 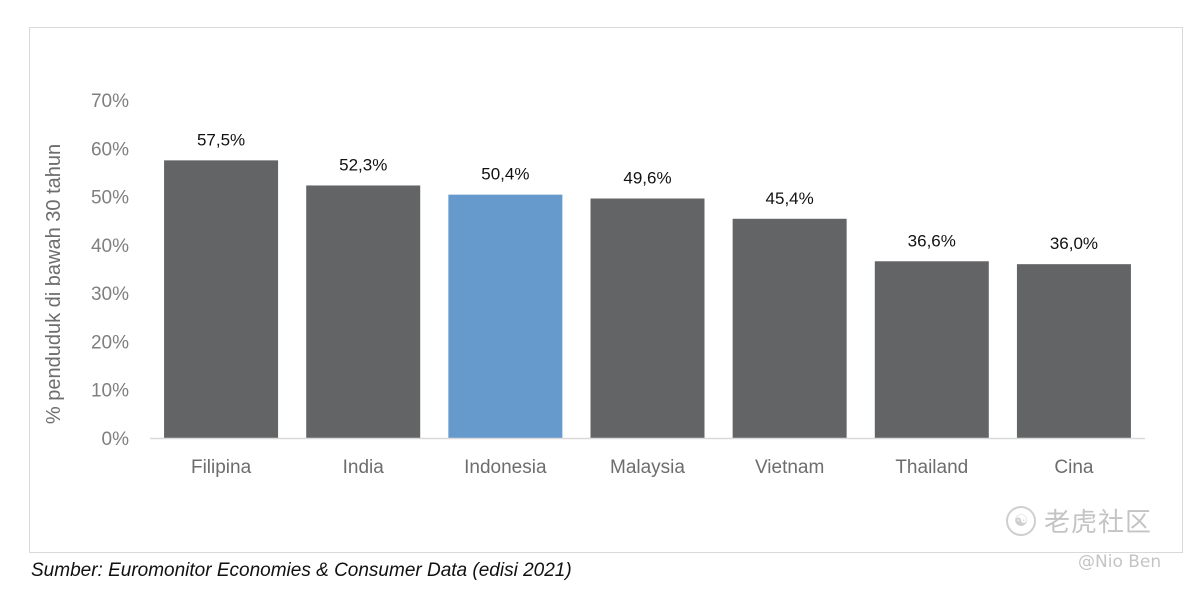 I want to click on tiger-swirl-icon: ☯, so click(x=1021, y=520).